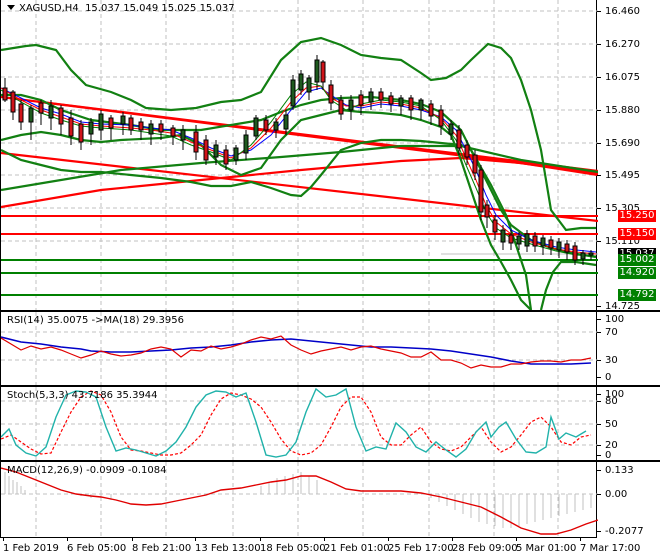 The height and width of the screenshot is (560, 660). What do you see at coordinates (628, 424) in the screenshot?
I see `stochastic-axis: 100 80 50 20 0` at bounding box center [628, 424].